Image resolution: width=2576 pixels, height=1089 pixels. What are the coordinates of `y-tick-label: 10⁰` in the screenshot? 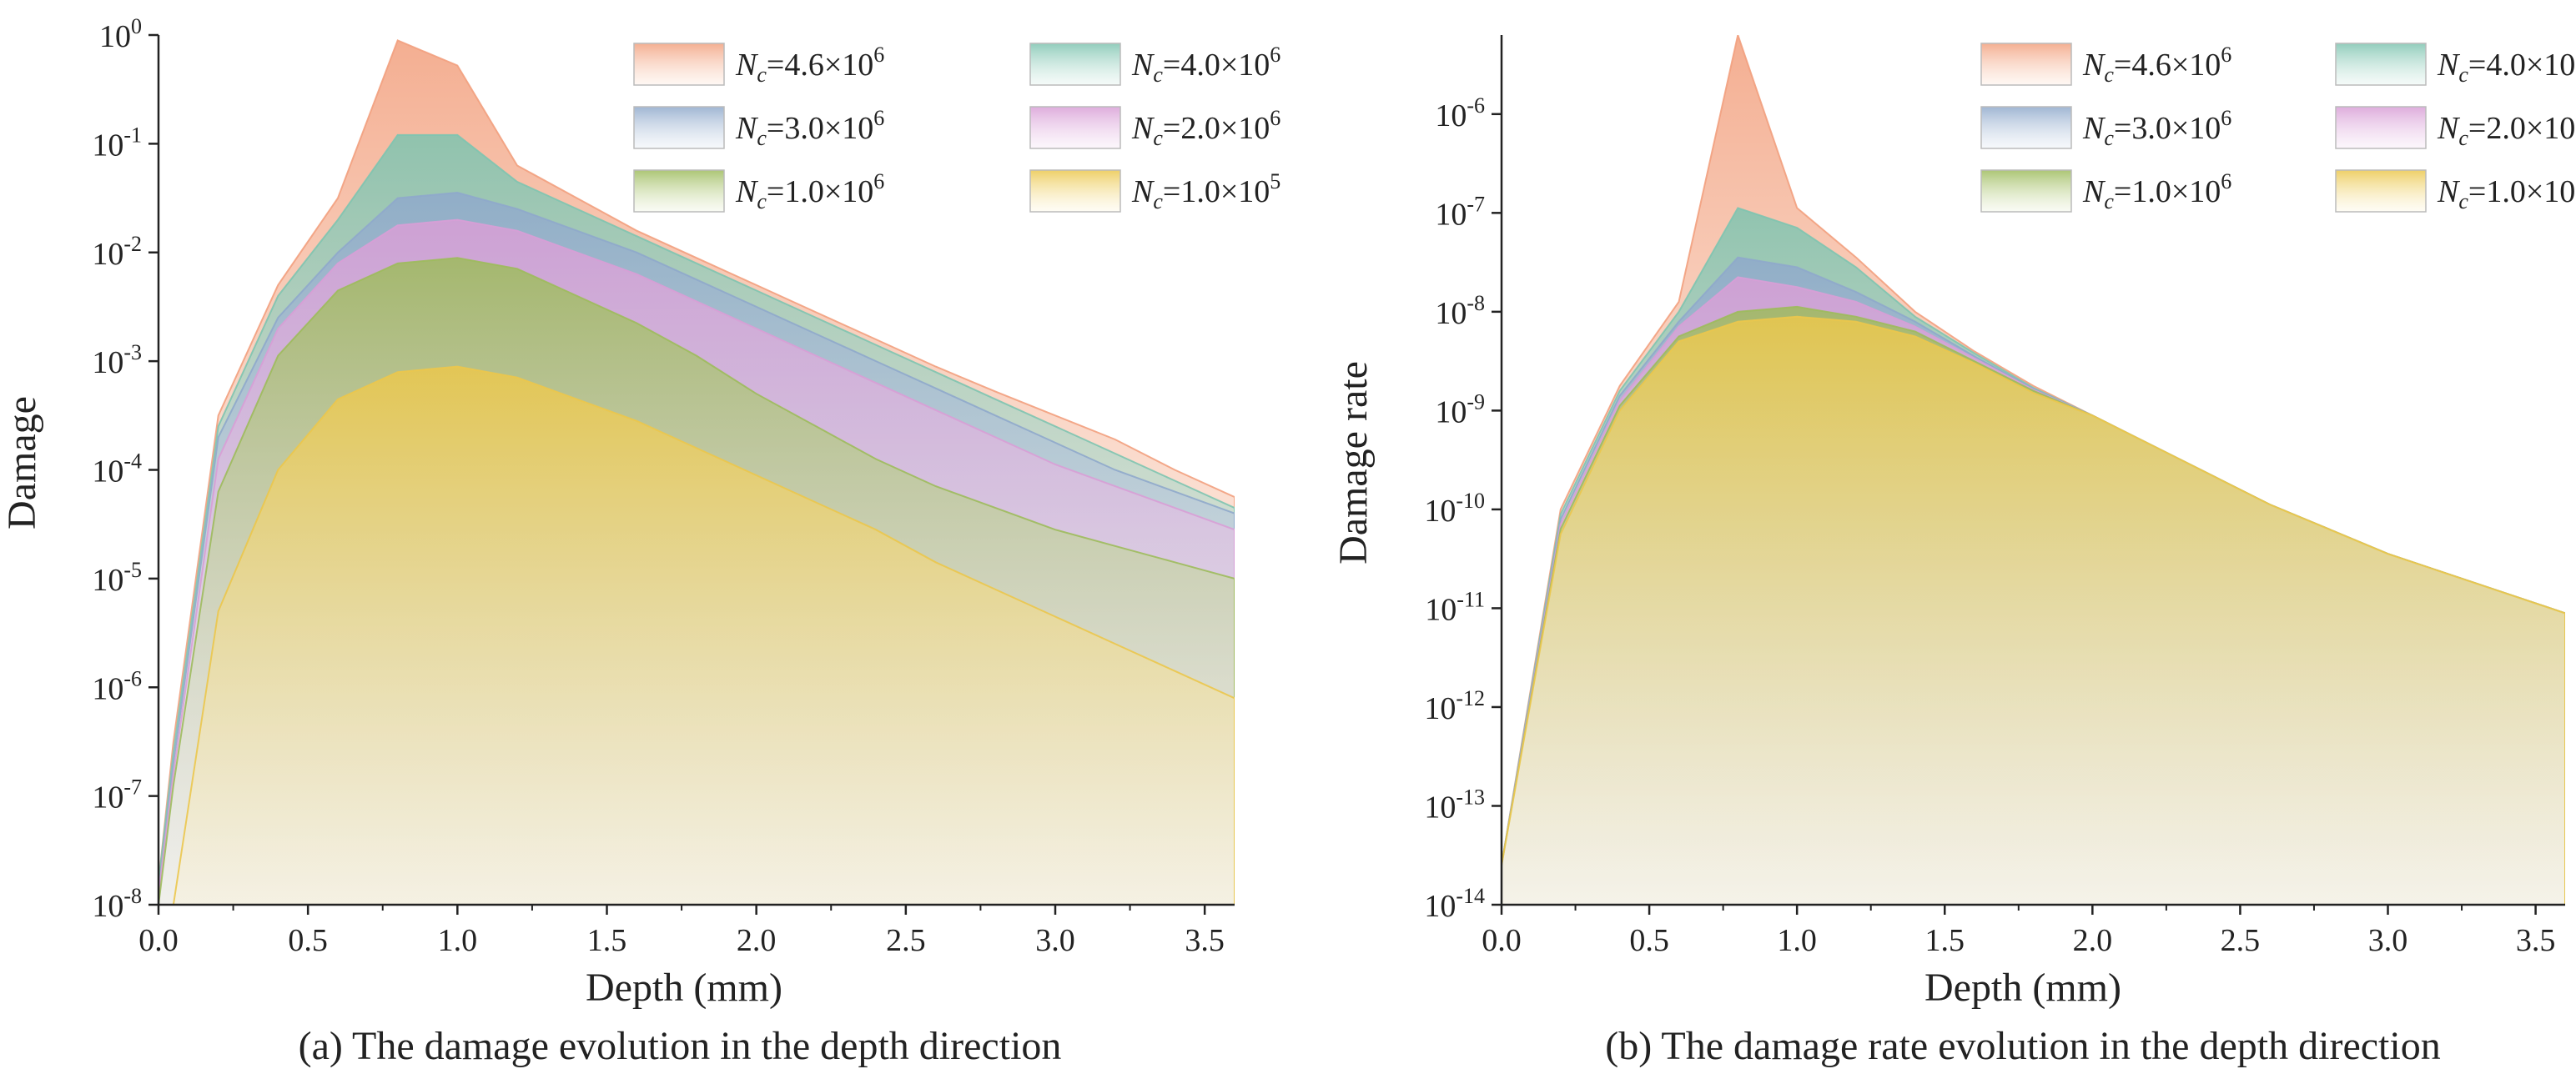 It's located at (120, 34).